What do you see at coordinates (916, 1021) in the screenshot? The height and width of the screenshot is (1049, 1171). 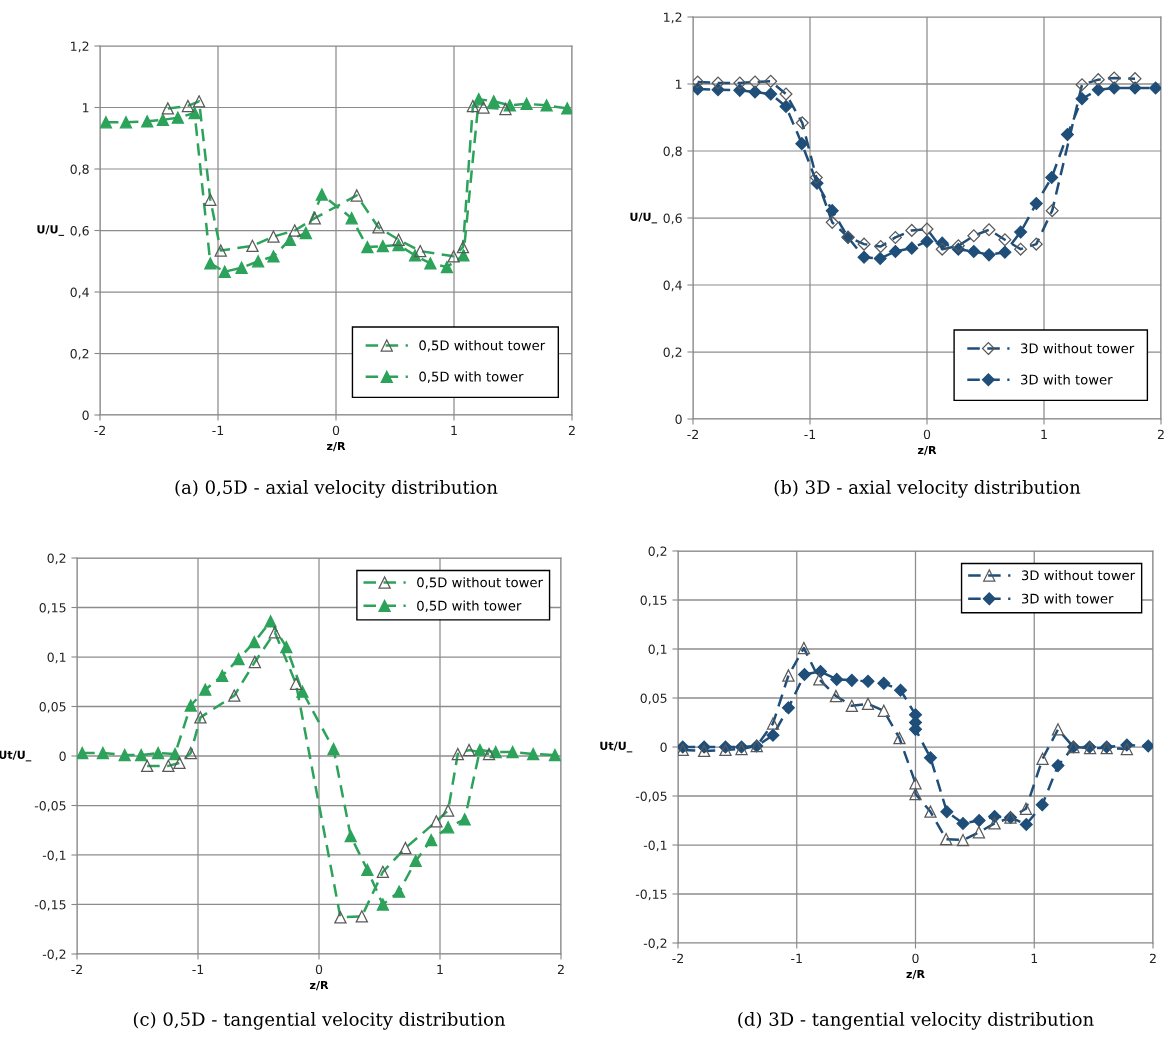 I see `text: (d) 3D - tangential velocity distribution` at bounding box center [916, 1021].